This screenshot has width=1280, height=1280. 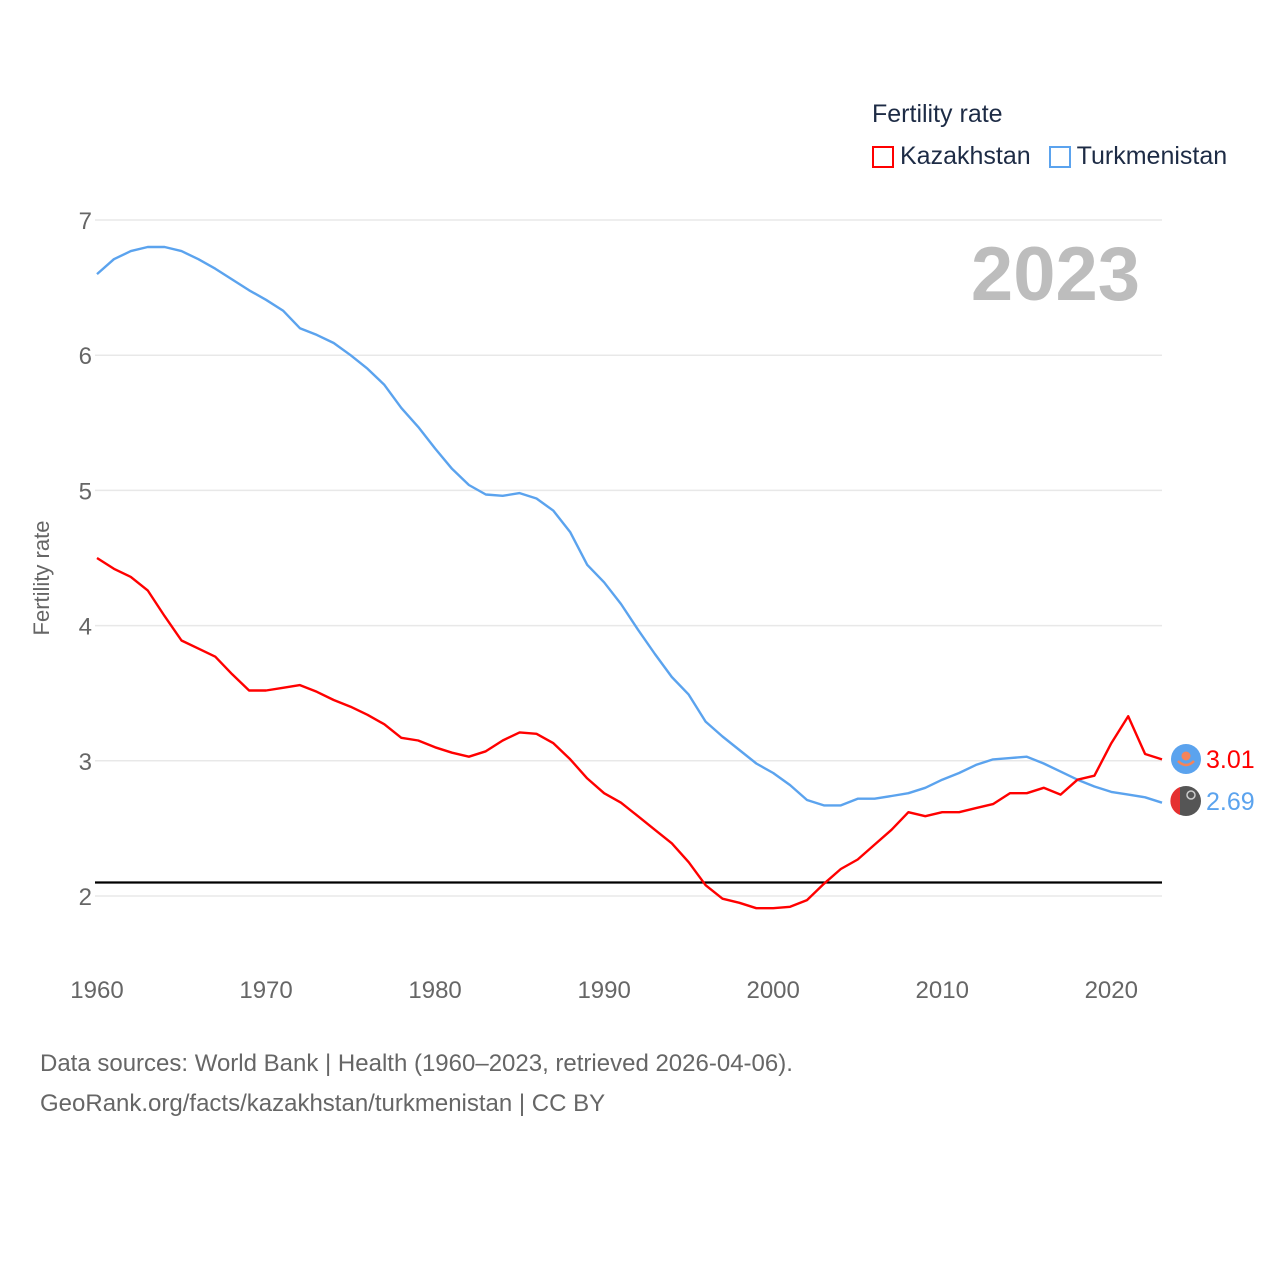 I want to click on legend-label: Kazakhstan, so click(x=965, y=156).